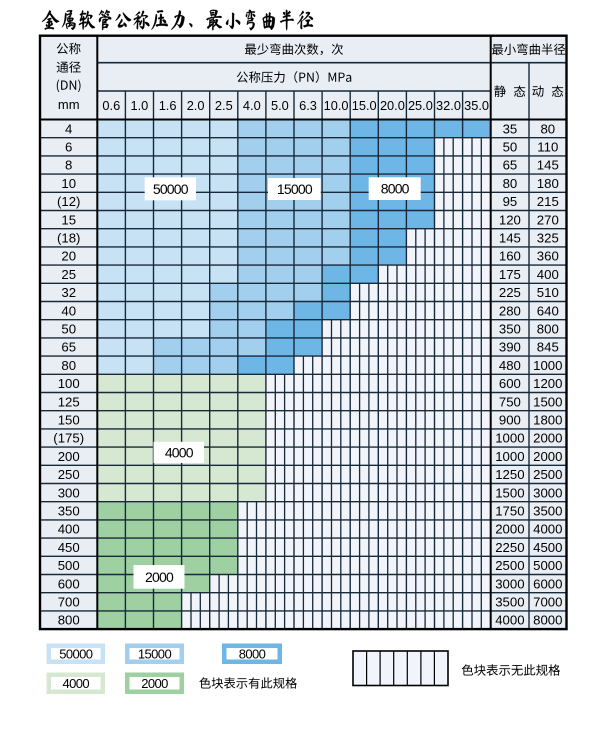  I want to click on svg-text: 7000, so click(547, 602).